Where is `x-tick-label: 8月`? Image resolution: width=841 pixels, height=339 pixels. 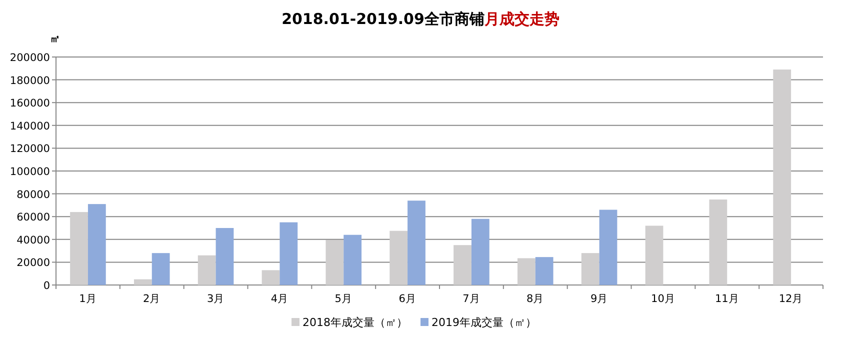 x-tick-label: 8月 is located at coordinates (535, 299).